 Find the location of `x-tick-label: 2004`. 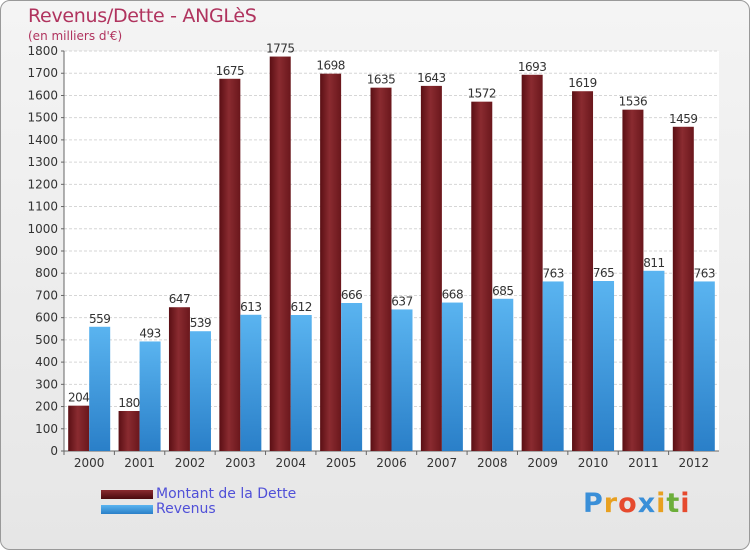

x-tick-label: 2004 is located at coordinates (290, 463).